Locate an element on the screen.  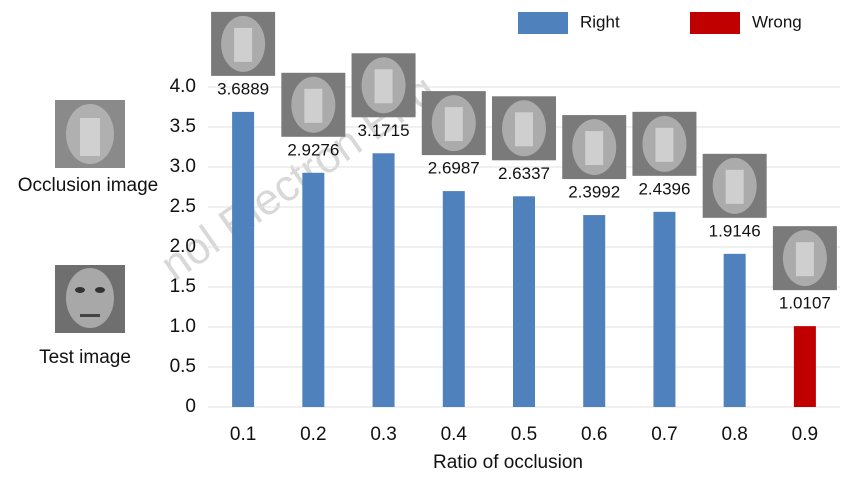
y-tick-label: 4.0 is located at coordinates (183, 86).